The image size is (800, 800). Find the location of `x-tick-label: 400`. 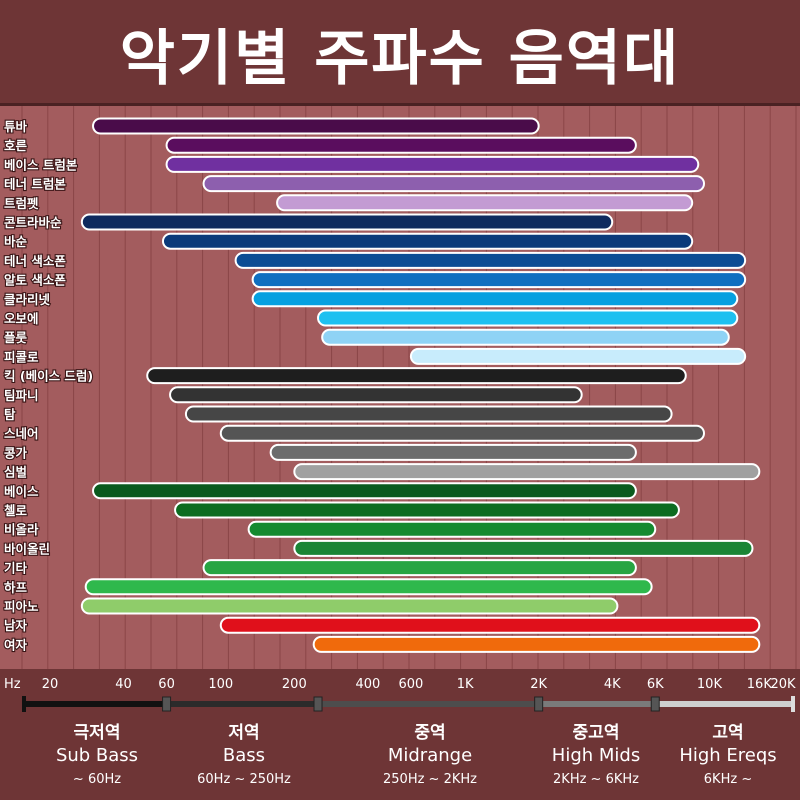

x-tick-label: 400 is located at coordinates (367, 684).